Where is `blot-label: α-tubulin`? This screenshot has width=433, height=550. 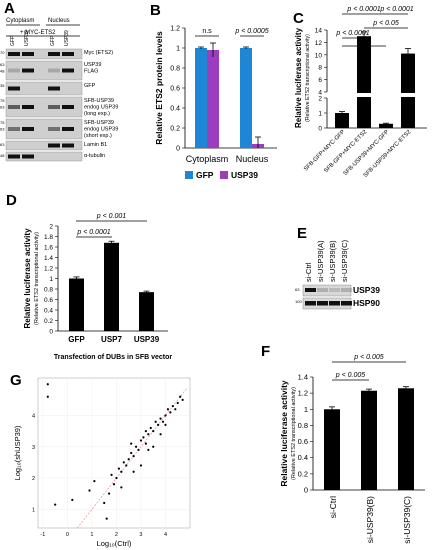 blot-label: α-tubulin is located at coordinates (94, 156).